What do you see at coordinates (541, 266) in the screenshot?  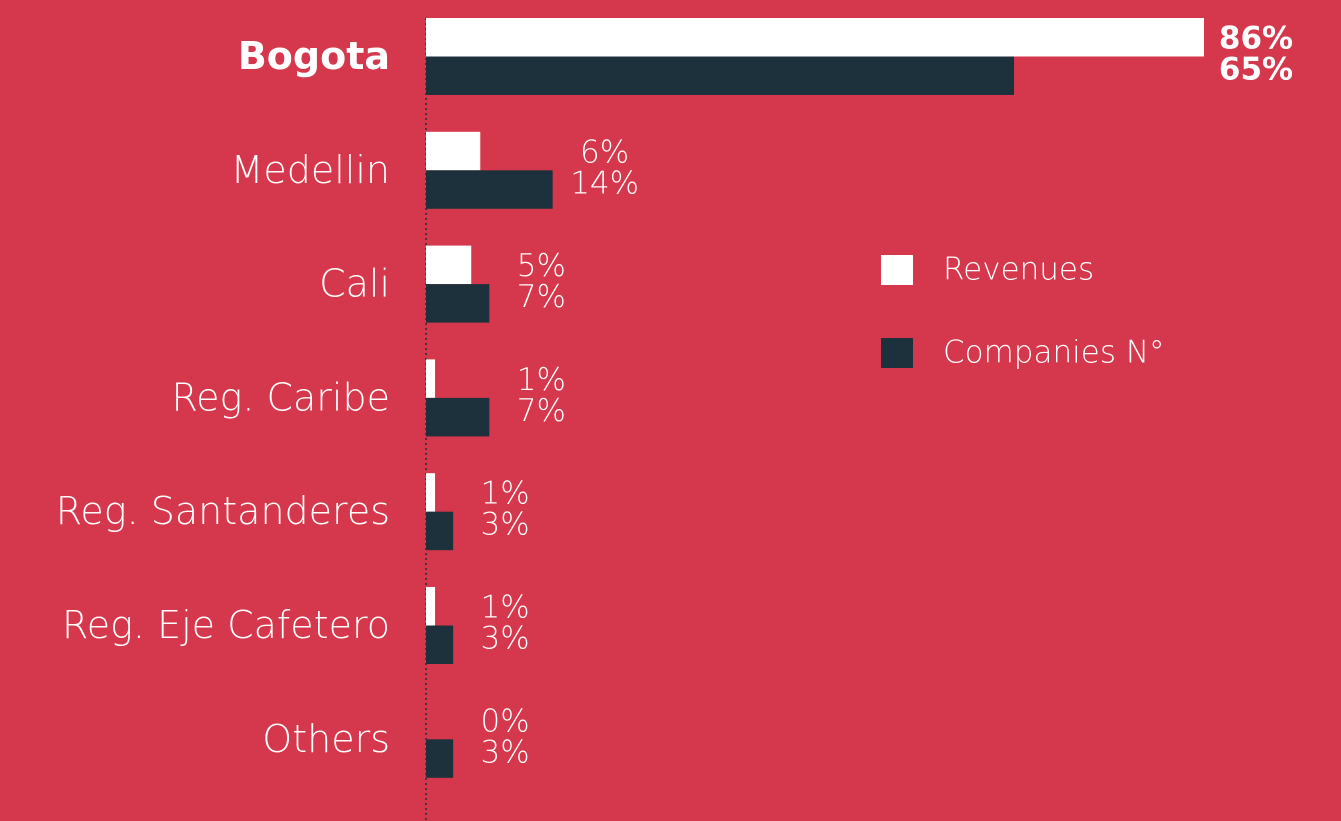 I see `value-label: 5%` at bounding box center [541, 266].